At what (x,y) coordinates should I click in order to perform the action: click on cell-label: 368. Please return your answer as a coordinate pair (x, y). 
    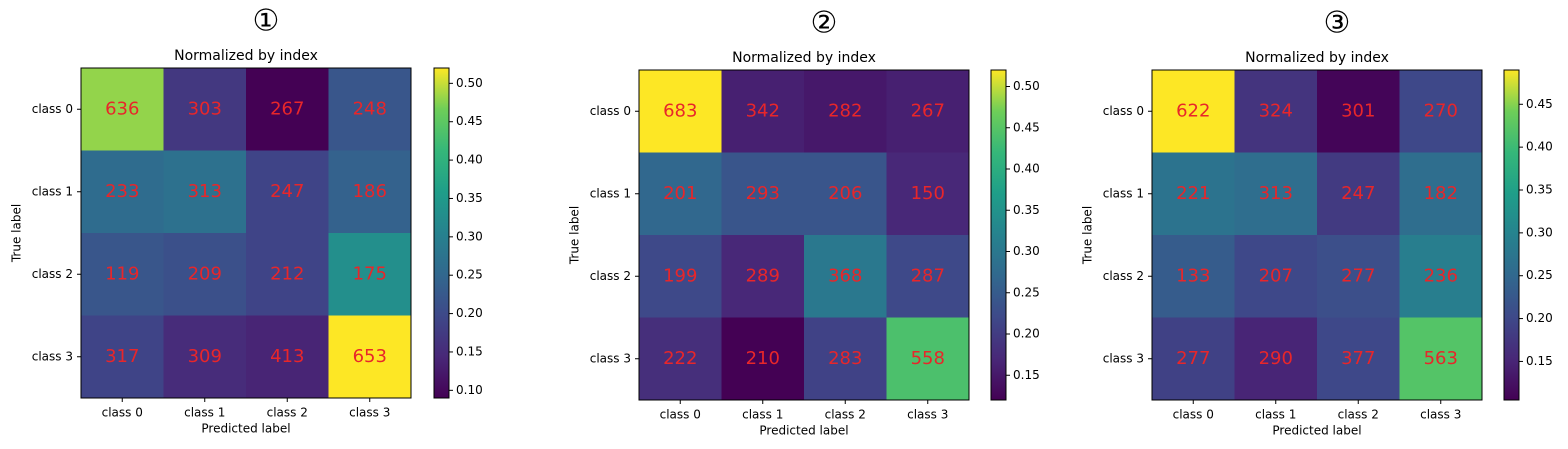
    Looking at the image, I should click on (845, 275).